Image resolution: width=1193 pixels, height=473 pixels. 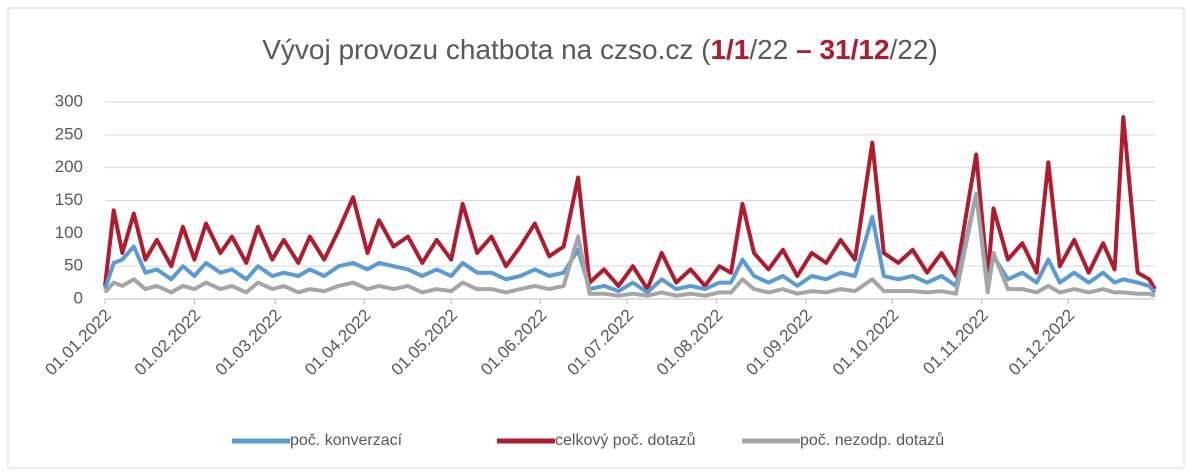 What do you see at coordinates (69, 100) in the screenshot?
I see `y-tick-label: 300` at bounding box center [69, 100].